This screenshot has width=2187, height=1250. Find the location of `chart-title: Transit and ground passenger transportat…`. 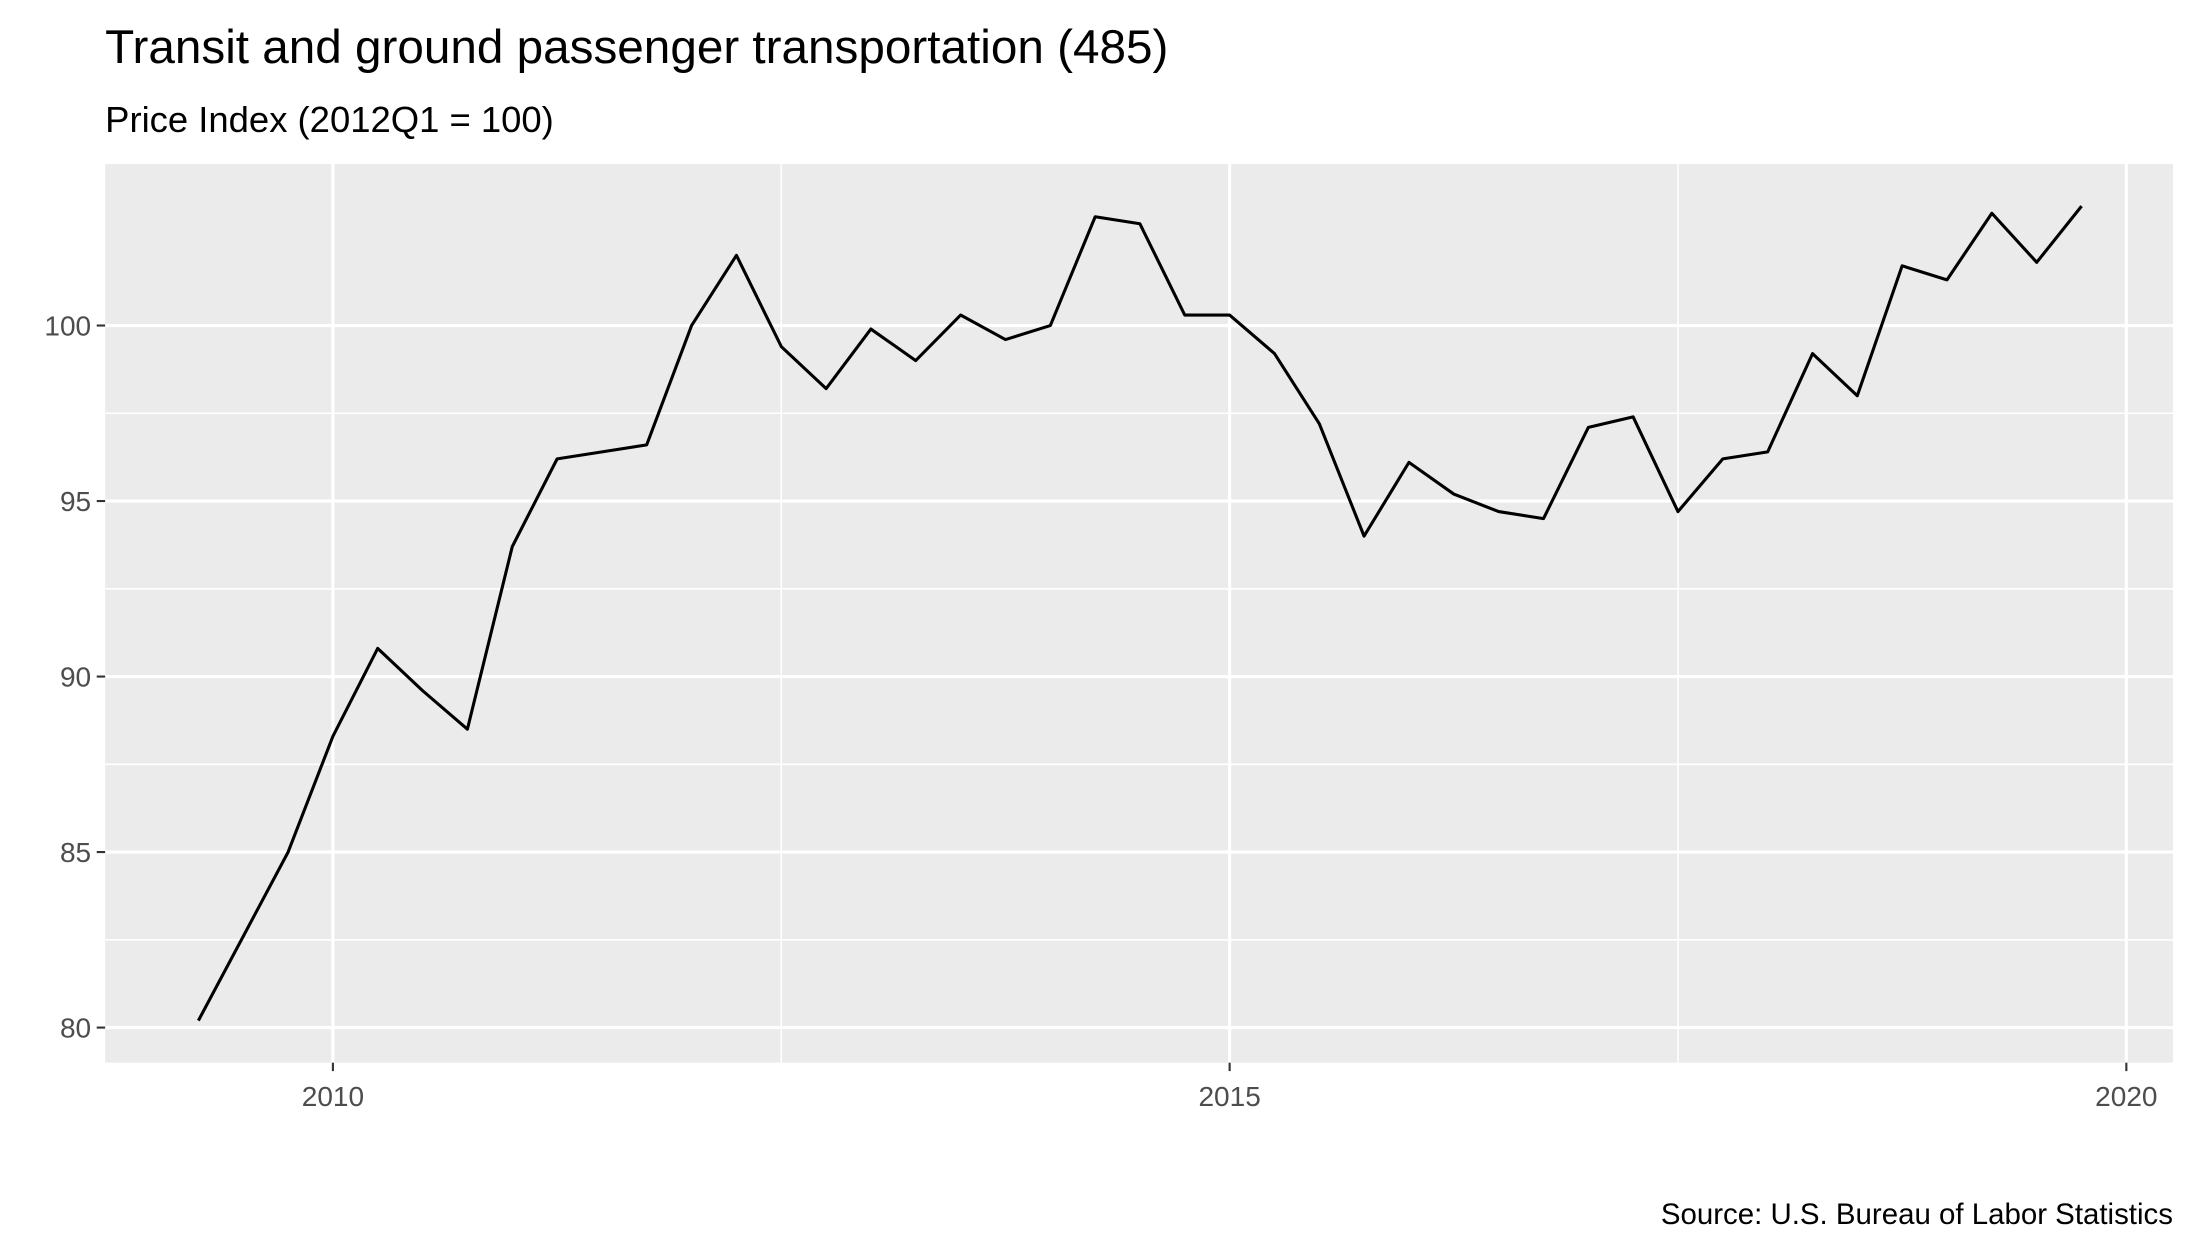

chart-title: Transit and ground passenger transportat… is located at coordinates (636, 47).